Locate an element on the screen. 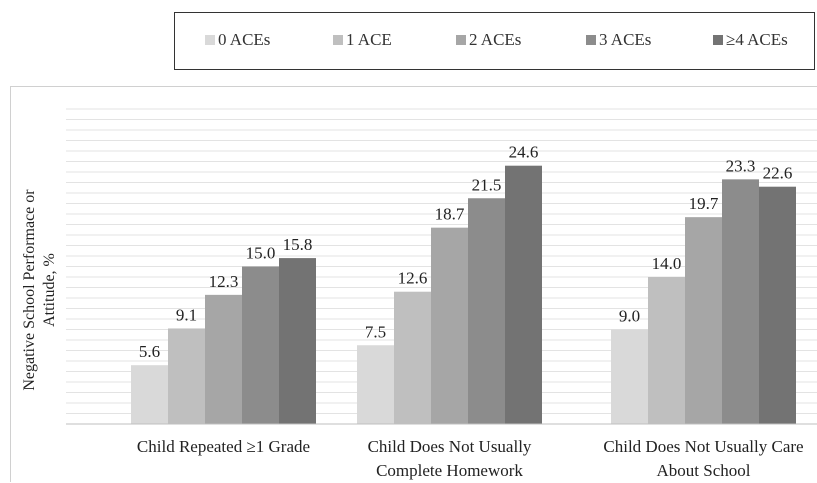 Image resolution: width=817 pixels, height=483 pixels. legend-item: 2 ACEs is located at coordinates (488, 40).